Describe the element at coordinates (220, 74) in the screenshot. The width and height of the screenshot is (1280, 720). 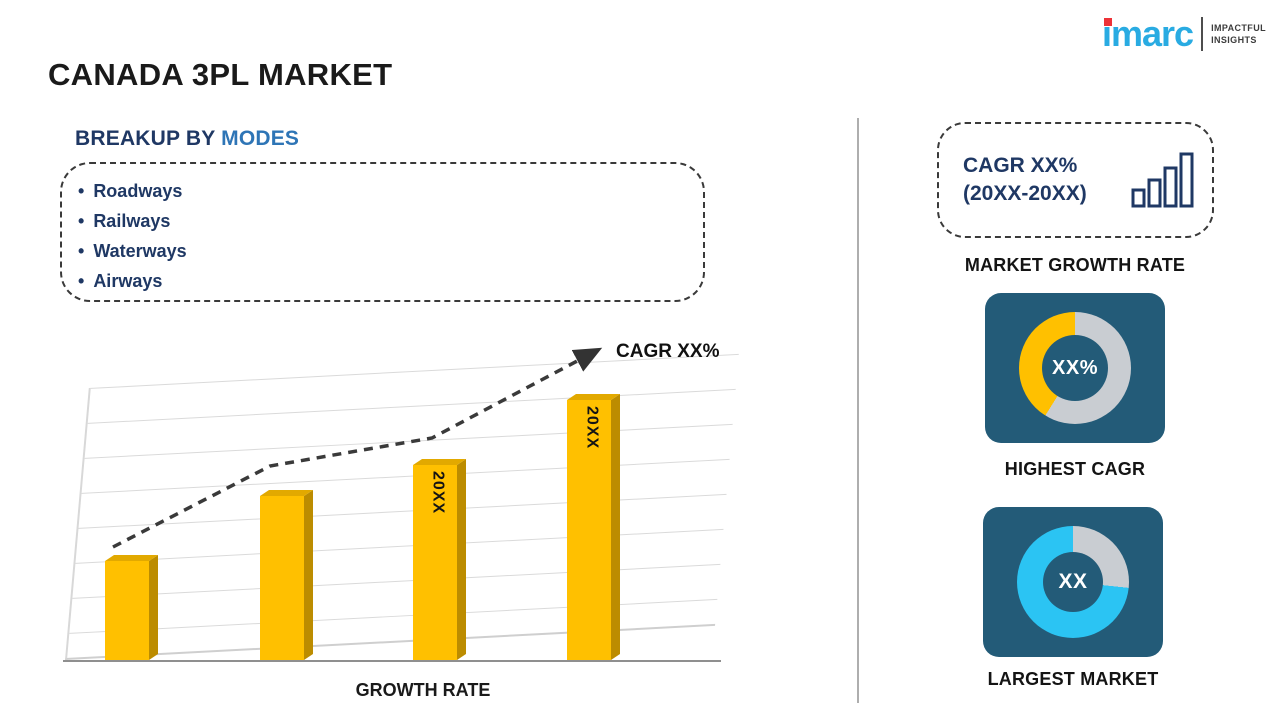
I see `page-title: CANADA 3PL MARKET` at that location.